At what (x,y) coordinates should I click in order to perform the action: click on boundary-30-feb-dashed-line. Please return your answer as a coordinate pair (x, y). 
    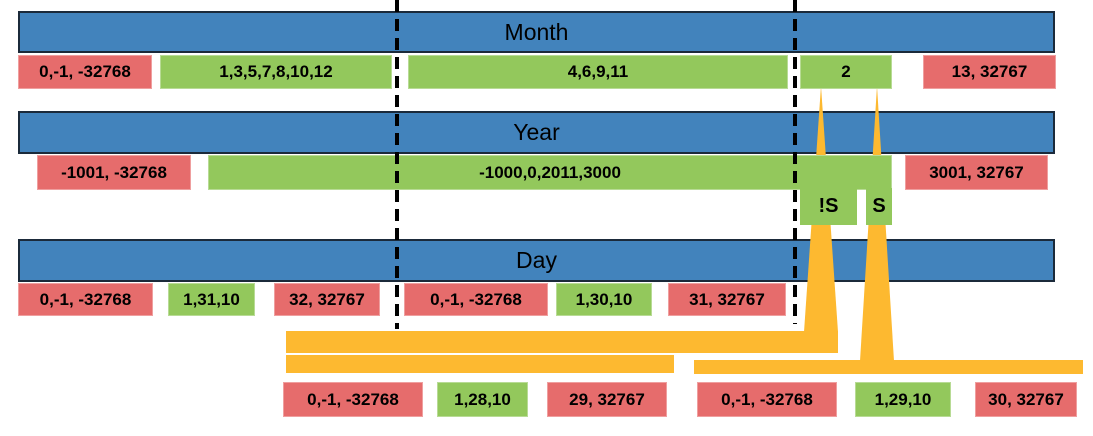
    Looking at the image, I should click on (795, 162).